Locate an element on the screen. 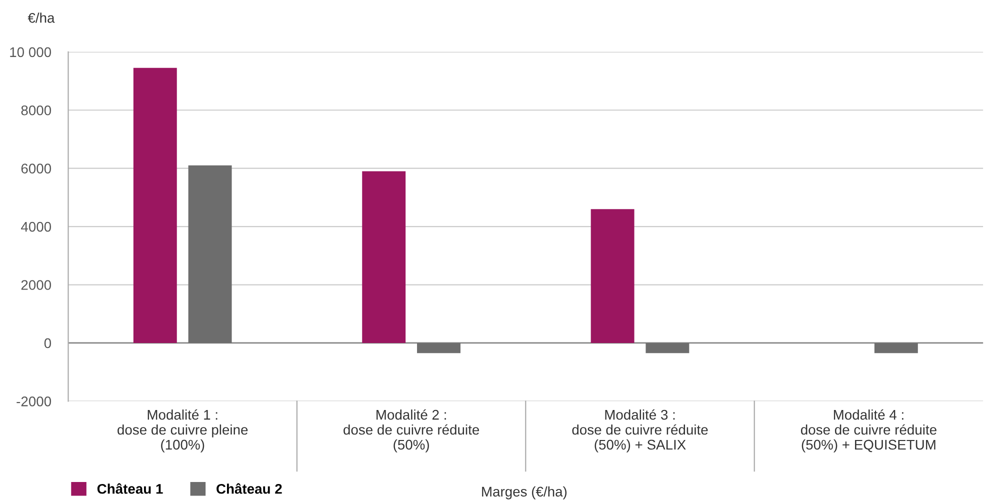 The height and width of the screenshot is (504, 989). y-tick-label: 8000 is located at coordinates (36, 110).